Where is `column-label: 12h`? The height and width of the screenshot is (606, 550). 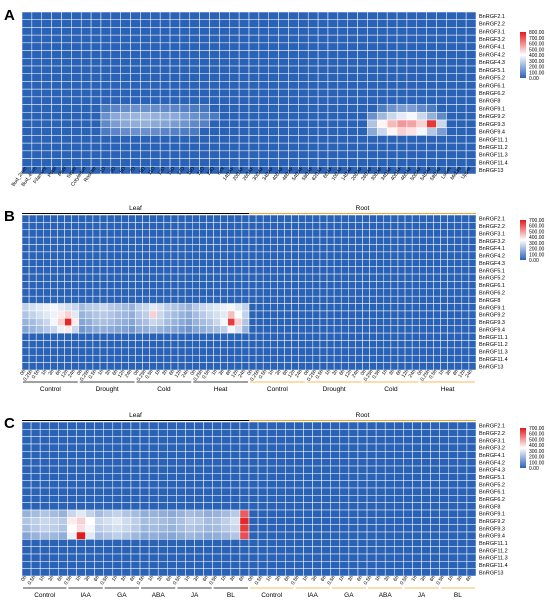 column-label: 12h is located at coordinates (65, 374).